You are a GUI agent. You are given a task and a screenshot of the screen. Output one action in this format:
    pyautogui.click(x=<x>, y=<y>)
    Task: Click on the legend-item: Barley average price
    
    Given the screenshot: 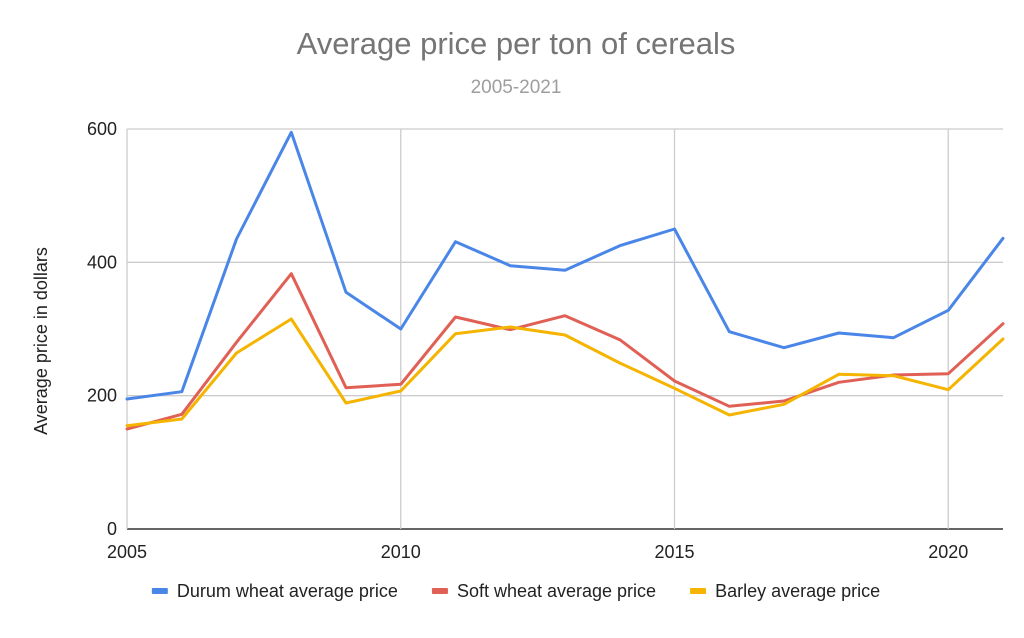 What is the action you would take?
    pyautogui.click(x=785, y=591)
    